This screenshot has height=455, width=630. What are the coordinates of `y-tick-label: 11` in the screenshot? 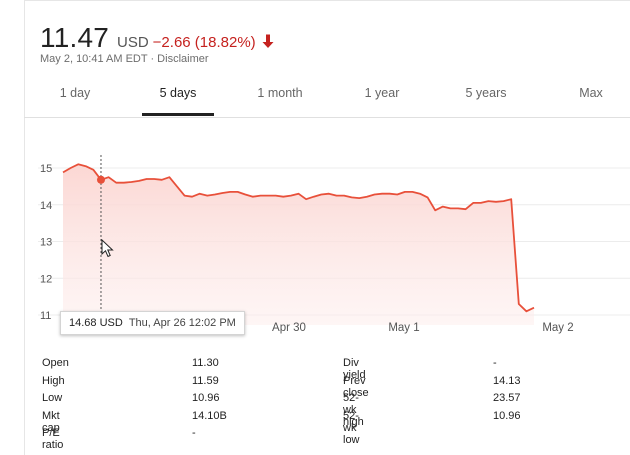 It's located at (45, 316).